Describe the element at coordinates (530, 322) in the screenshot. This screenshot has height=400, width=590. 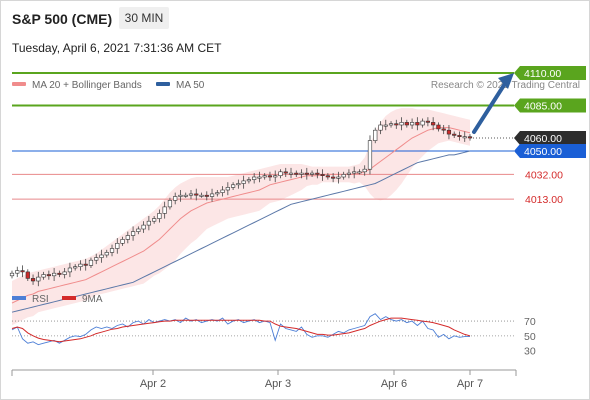
I see `rsi-tick-label: 70` at that location.